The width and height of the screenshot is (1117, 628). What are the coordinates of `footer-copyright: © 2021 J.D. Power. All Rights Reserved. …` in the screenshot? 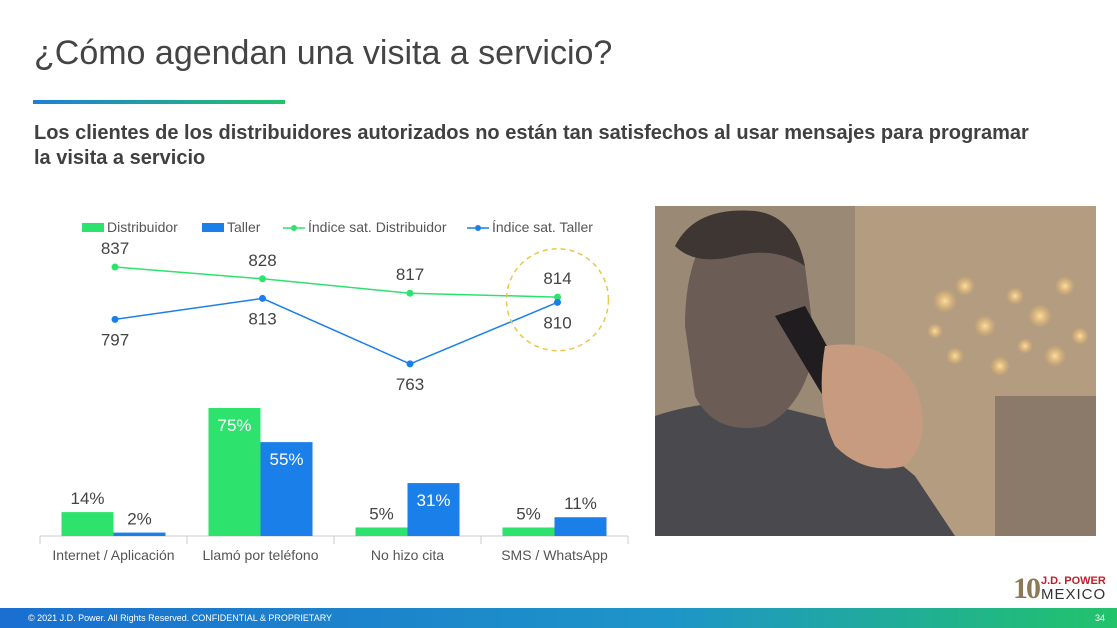 It's located at (180, 618).